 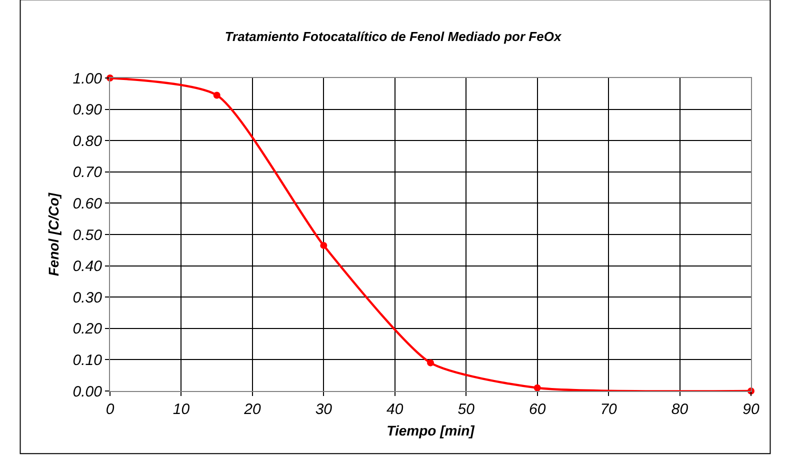 What do you see at coordinates (680, 409) in the screenshot?
I see `x-tick-label: 80` at bounding box center [680, 409].